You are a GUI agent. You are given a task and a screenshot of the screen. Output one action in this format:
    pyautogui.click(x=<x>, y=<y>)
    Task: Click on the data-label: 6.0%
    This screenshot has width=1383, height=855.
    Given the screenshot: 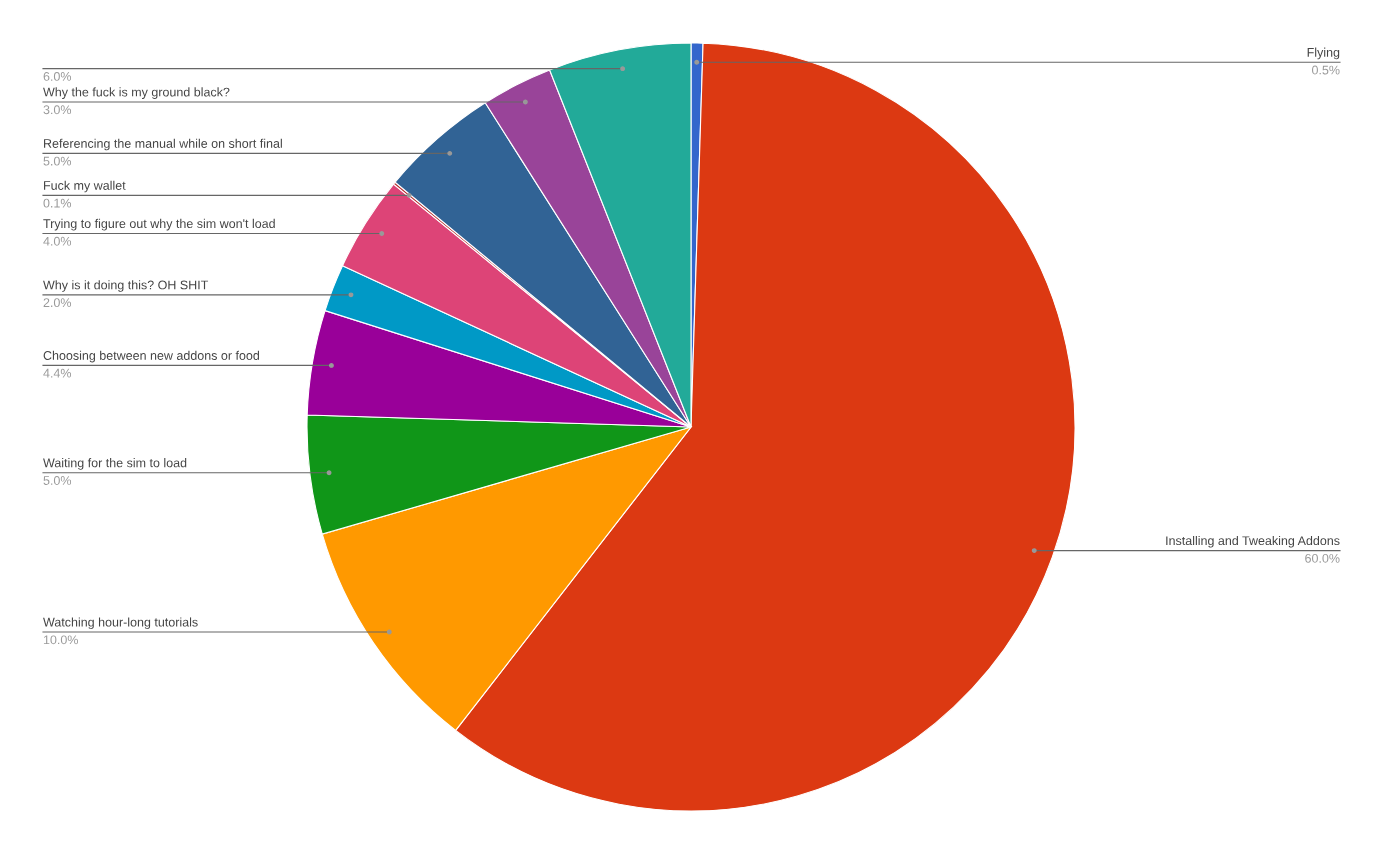 What is the action you would take?
    pyautogui.click(x=57, y=76)
    